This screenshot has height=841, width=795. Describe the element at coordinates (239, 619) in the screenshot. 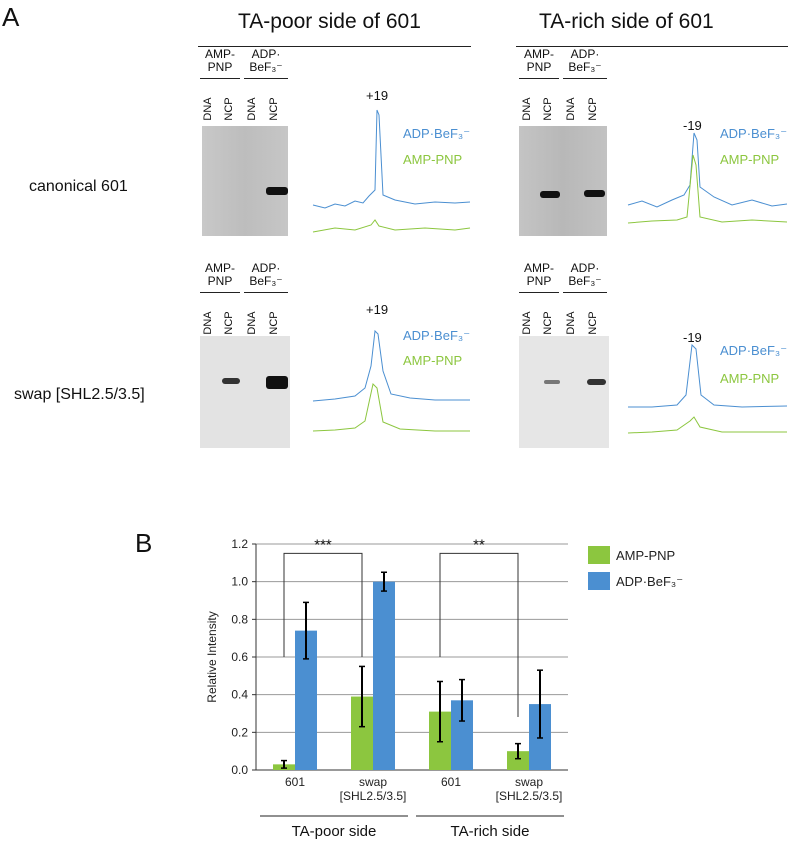

I see `y-tick-label: 0.8` at that location.